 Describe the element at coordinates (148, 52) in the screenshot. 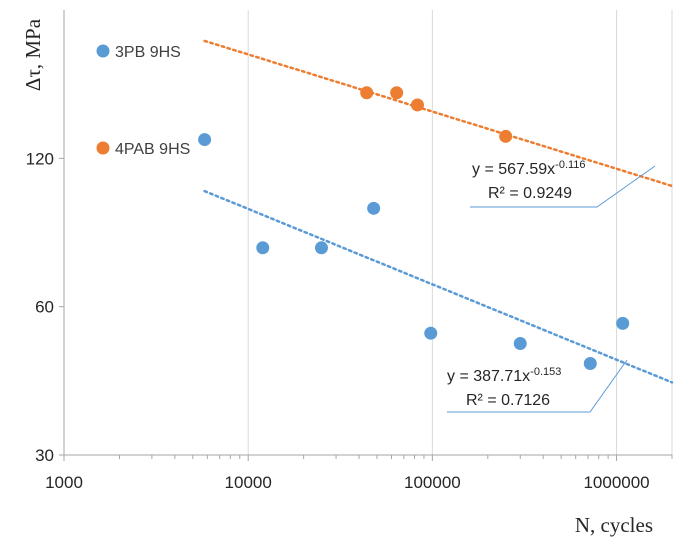

I see `legend-label: 3PB 9HS` at that location.